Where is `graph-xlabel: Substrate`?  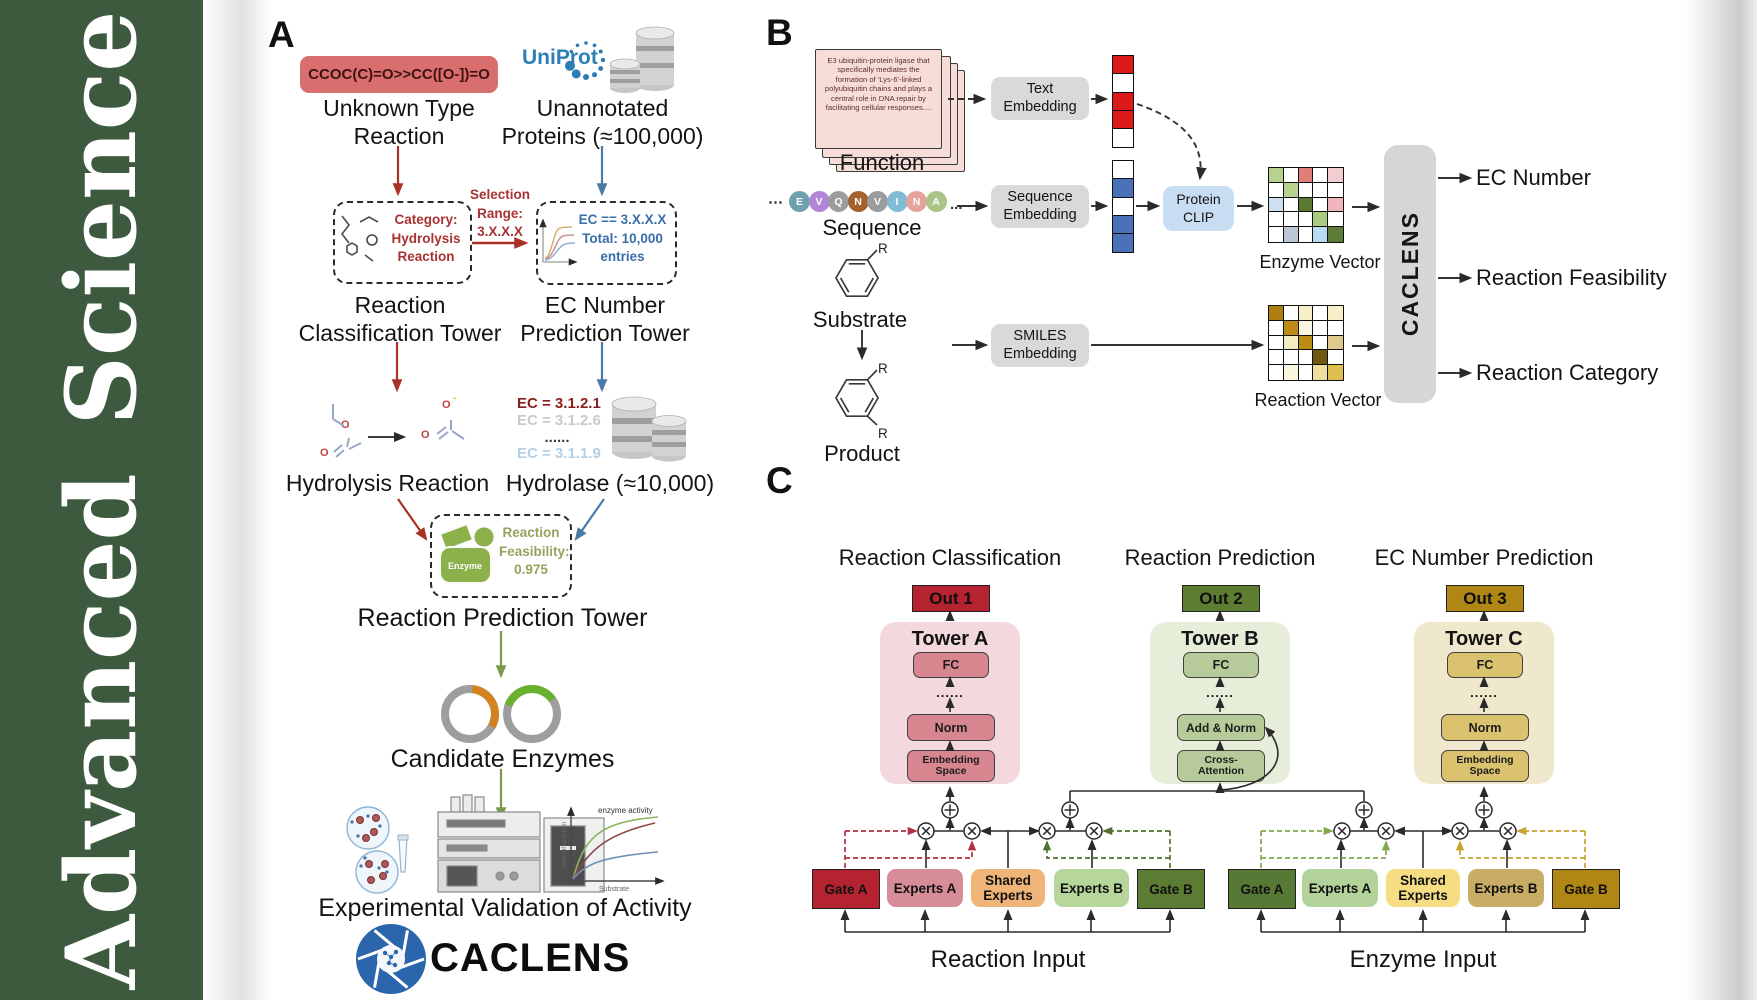
graph-xlabel: Substrate is located at coordinates (614, 889).